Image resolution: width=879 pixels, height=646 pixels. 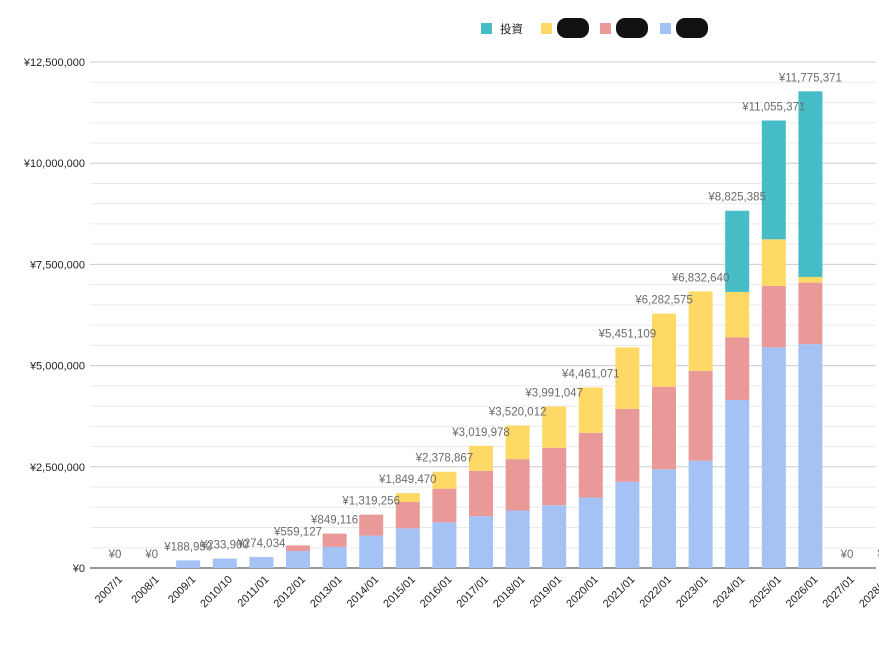 I want to click on y-tick-label: ¥7,500,000, so click(x=57, y=265).